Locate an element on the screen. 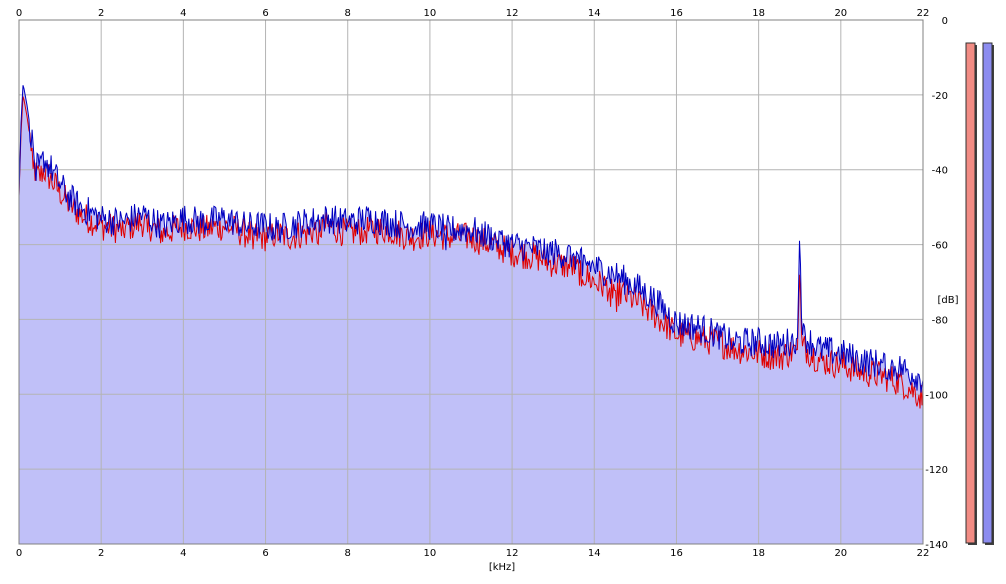 The height and width of the screenshot is (584, 1006). y-axis-label: [dB] is located at coordinates (947, 300).